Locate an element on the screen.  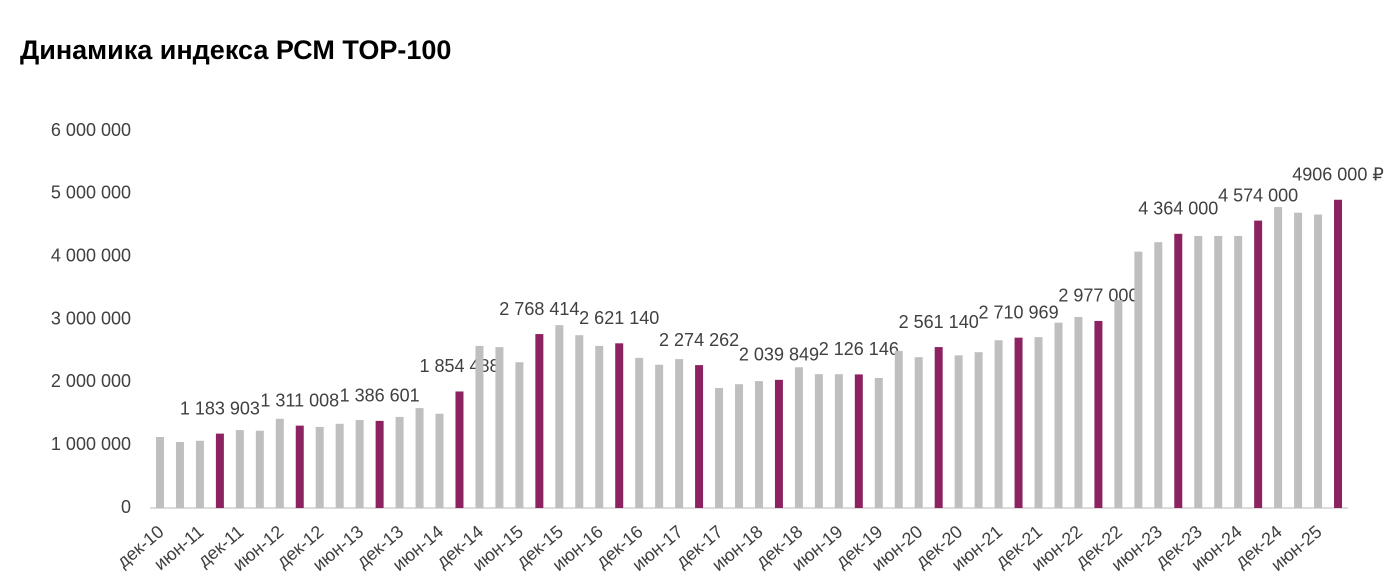
value-label: 4 364 000 is located at coordinates (1178, 209).